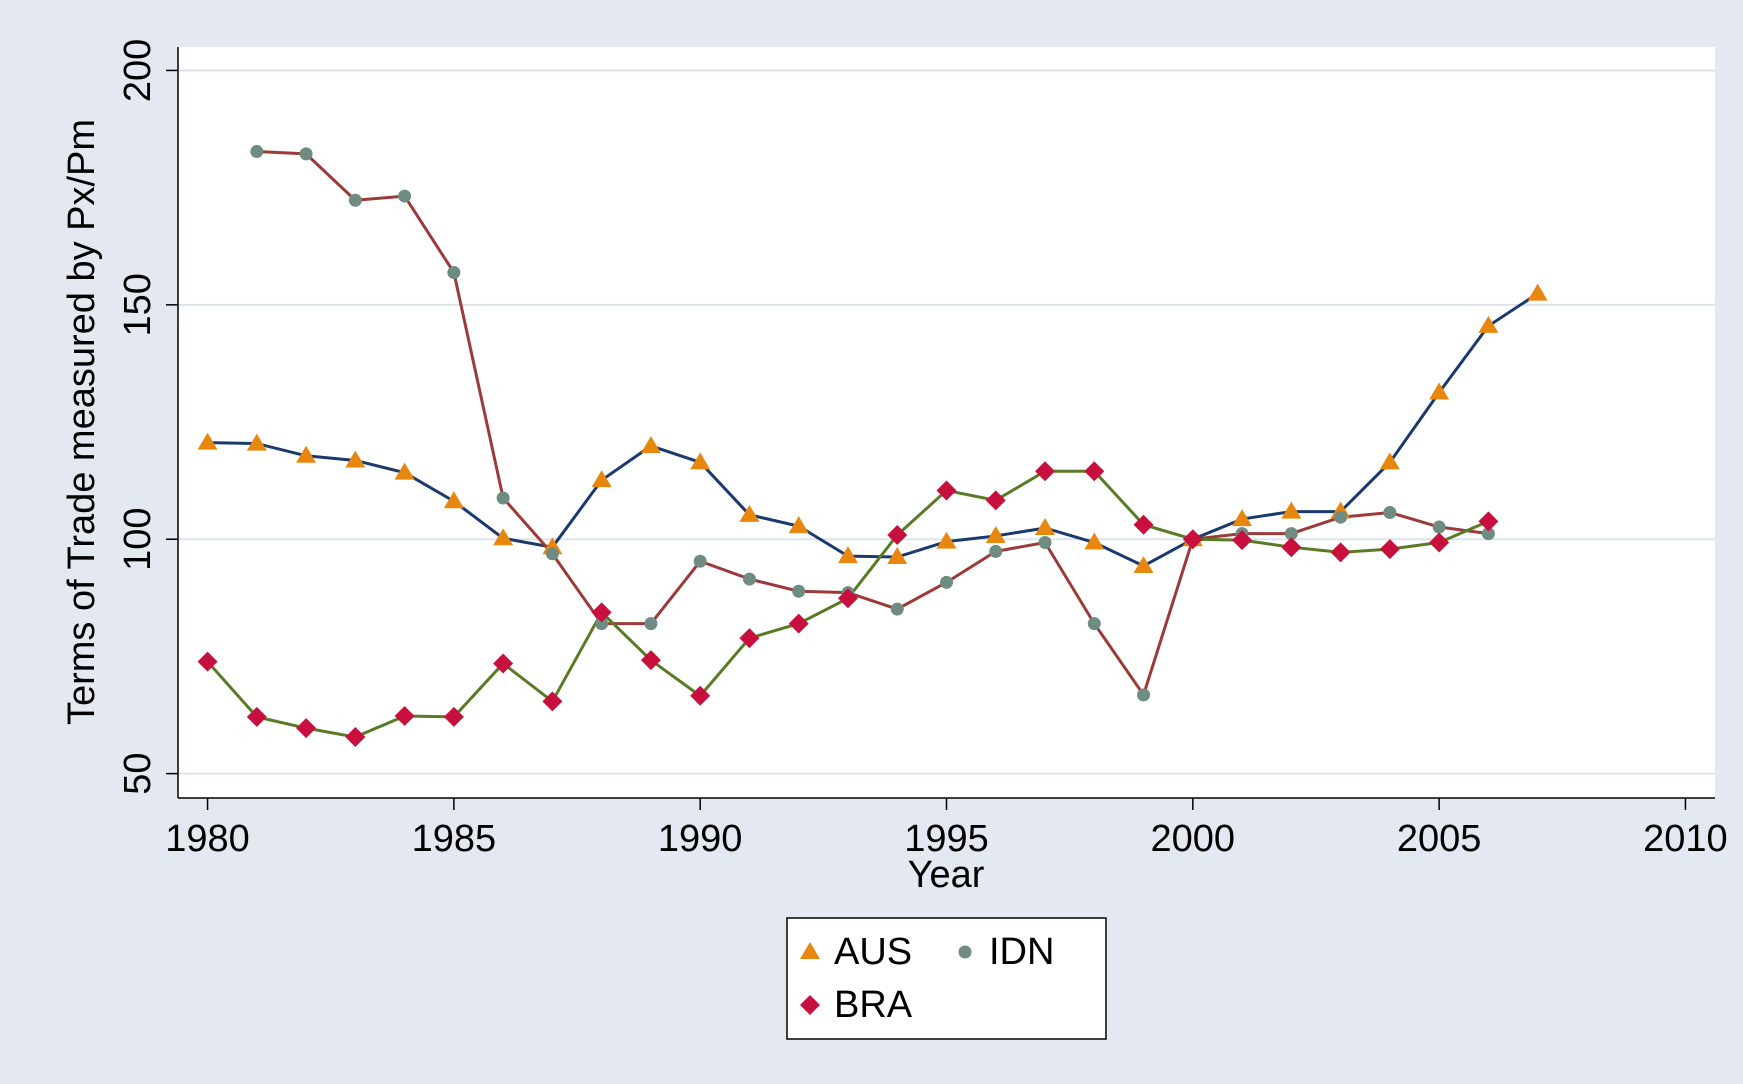 Image resolution: width=1743 pixels, height=1084 pixels. Describe the element at coordinates (138, 304) in the screenshot. I see `y-tick-label: 150` at that location.